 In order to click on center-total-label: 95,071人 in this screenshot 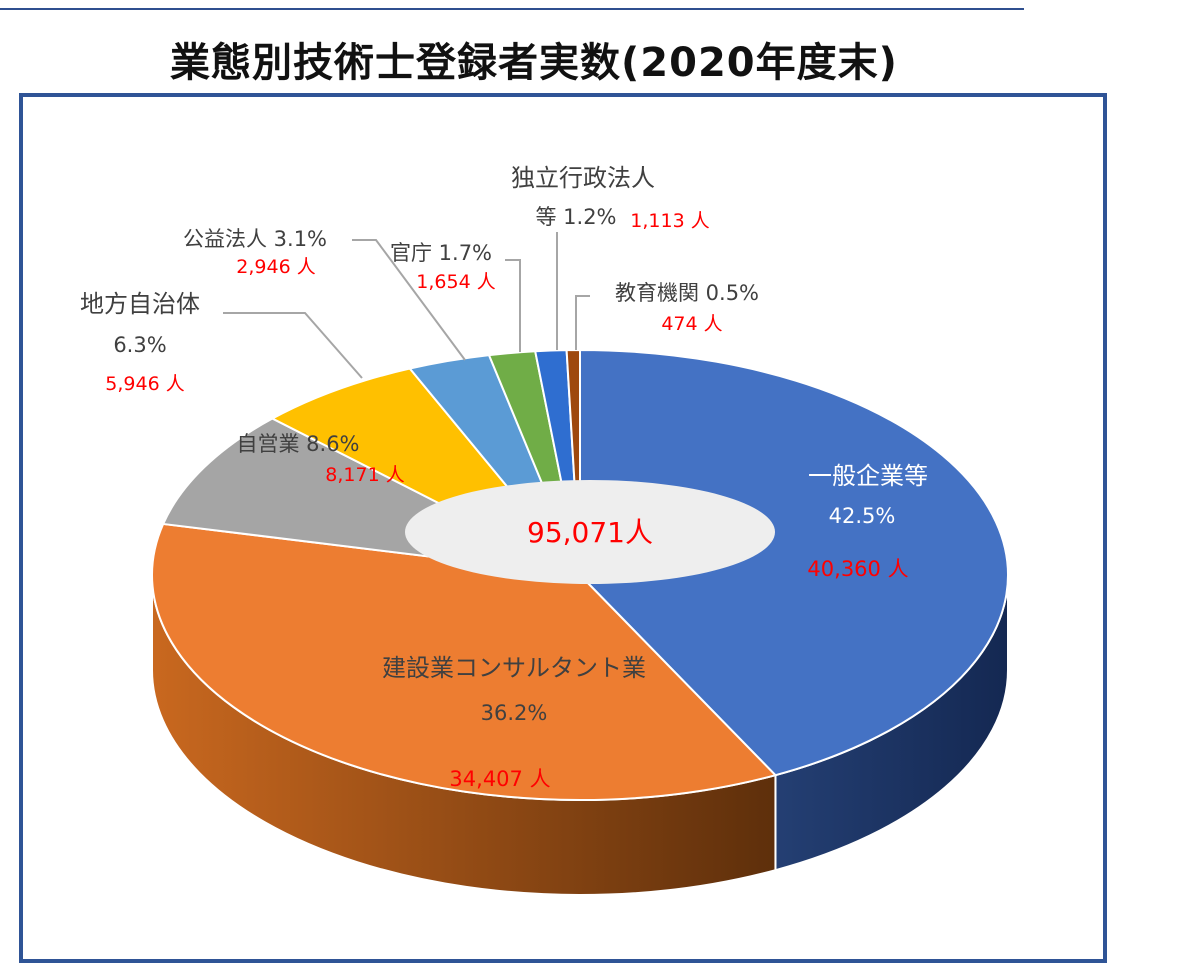, I will do `click(590, 532)`.